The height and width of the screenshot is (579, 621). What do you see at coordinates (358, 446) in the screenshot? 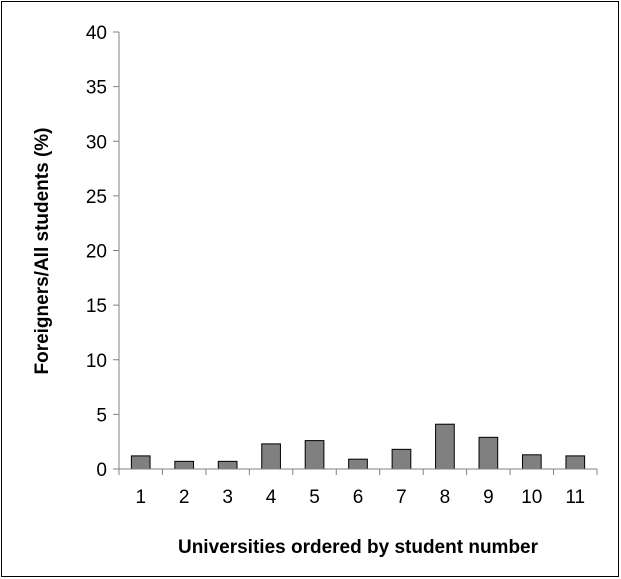
I see `bars-group` at bounding box center [358, 446].